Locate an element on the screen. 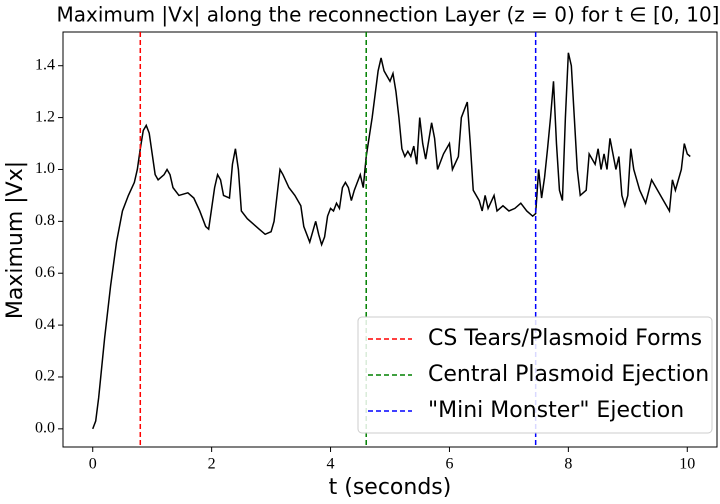 The width and height of the screenshot is (720, 504). x-tick-label: 6 is located at coordinates (449, 464).